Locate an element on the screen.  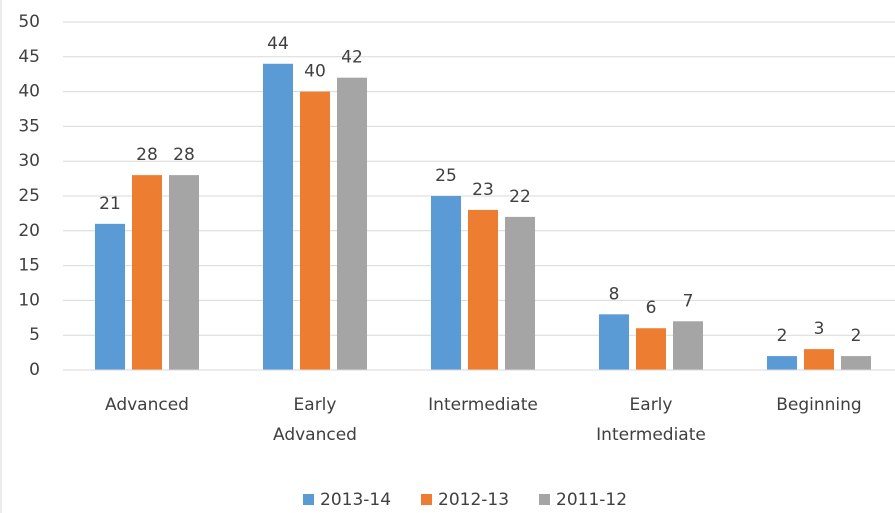
data-label: 6 is located at coordinates (651, 308).